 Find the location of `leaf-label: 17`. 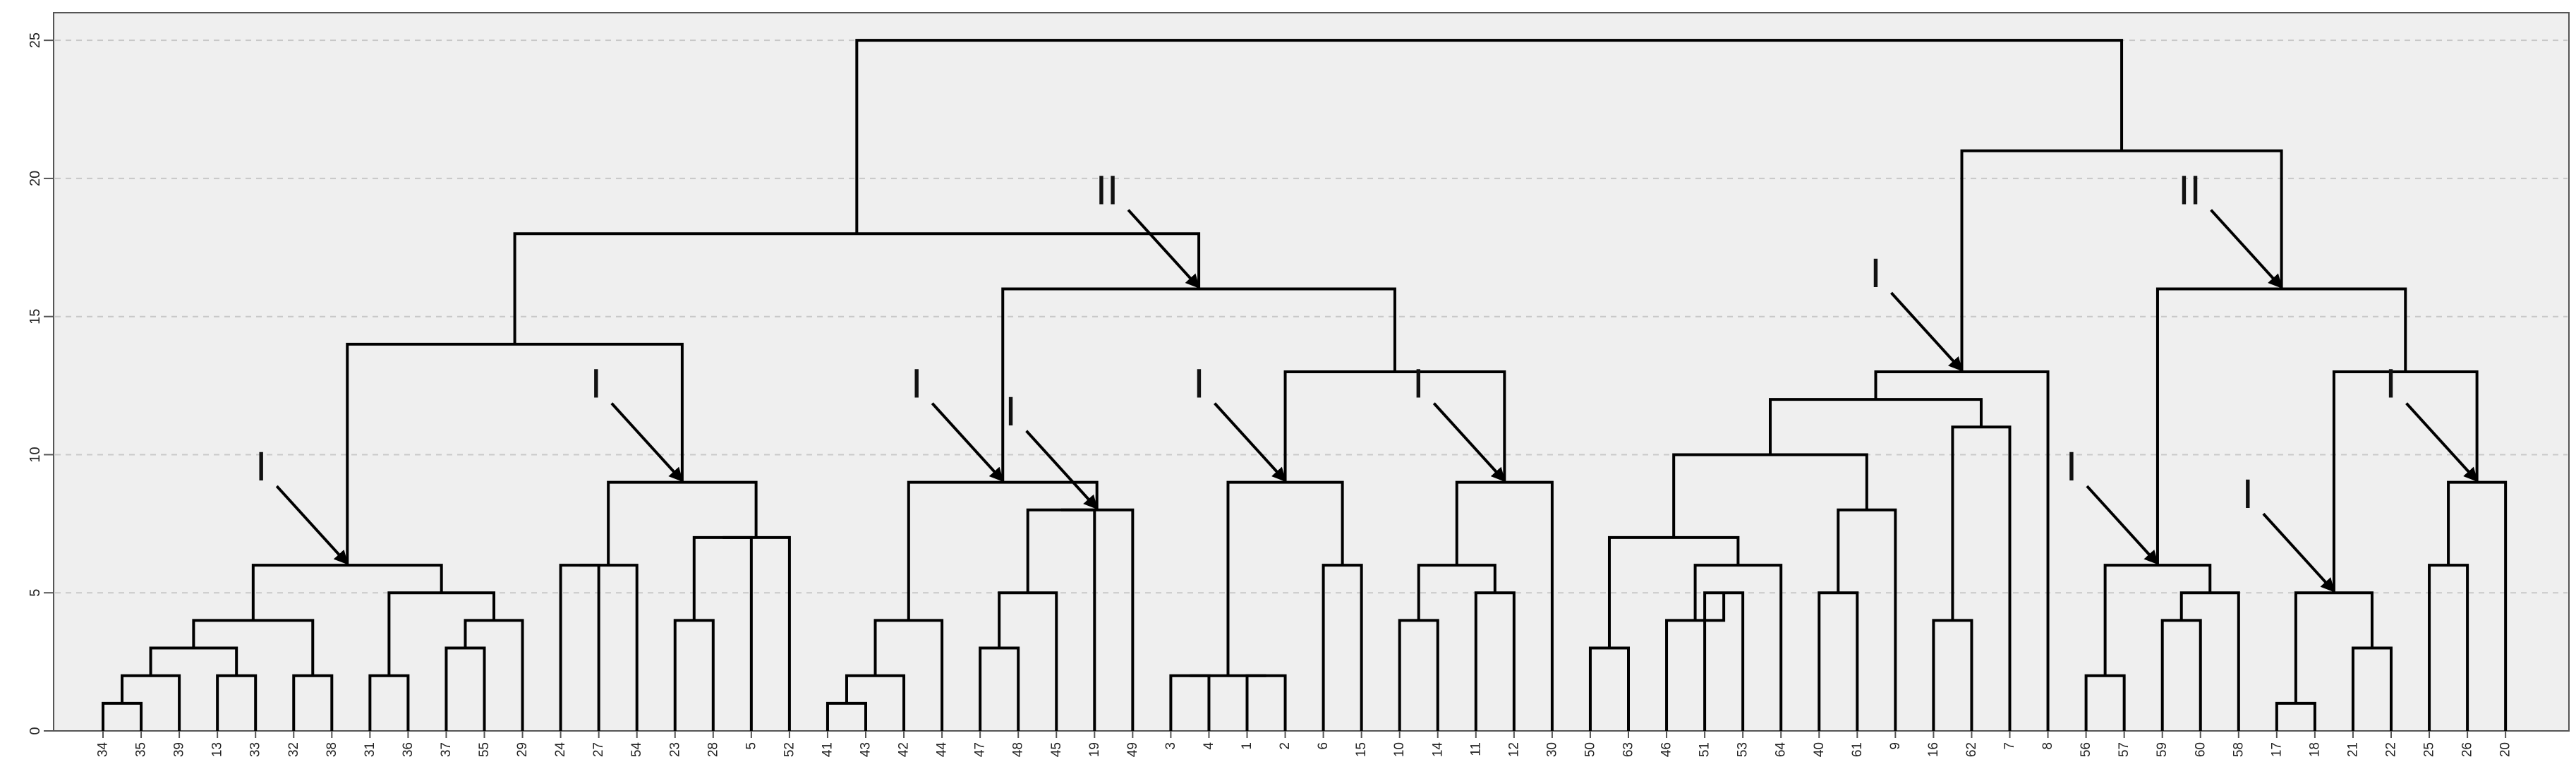

leaf-label: 17 is located at coordinates (2276, 749).